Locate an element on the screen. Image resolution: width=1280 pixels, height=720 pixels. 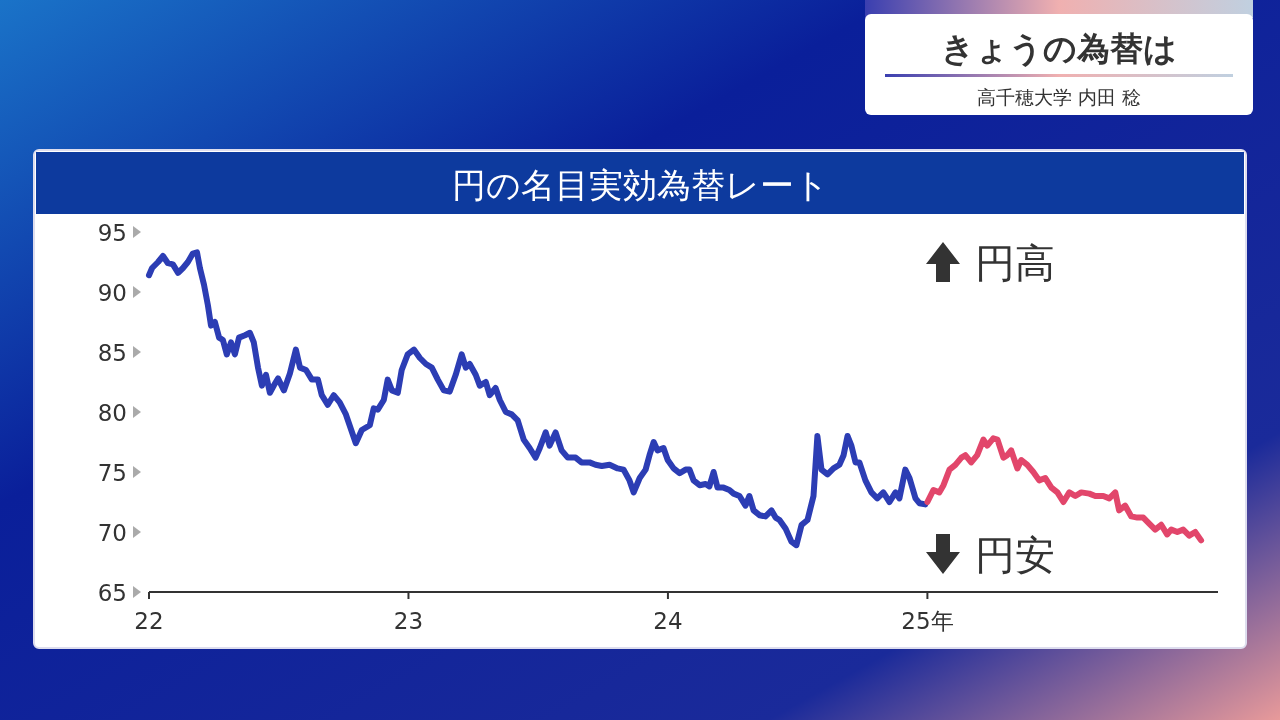
y-tick-label: 70 is located at coordinates (112, 533).